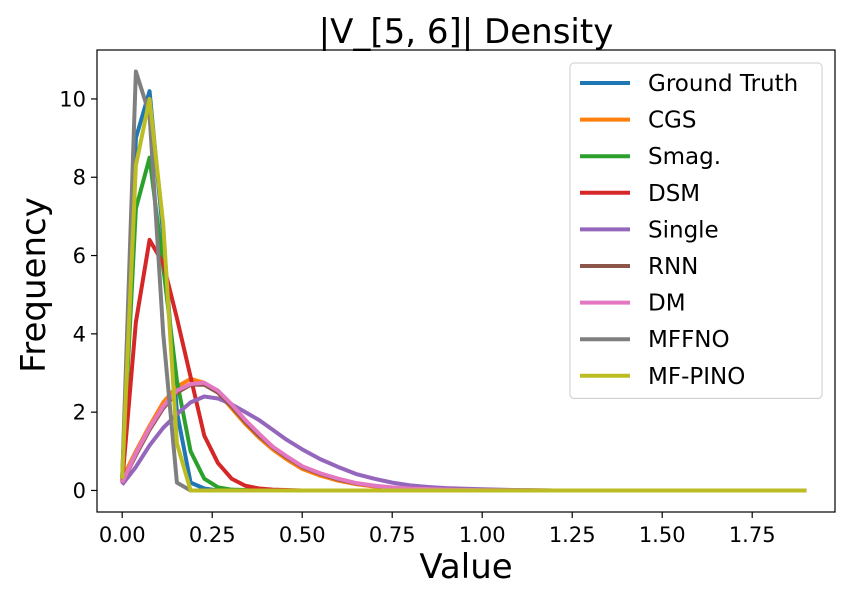  Describe the element at coordinates (689, 340) in the screenshot. I see `legend-label: MFFNO` at that location.